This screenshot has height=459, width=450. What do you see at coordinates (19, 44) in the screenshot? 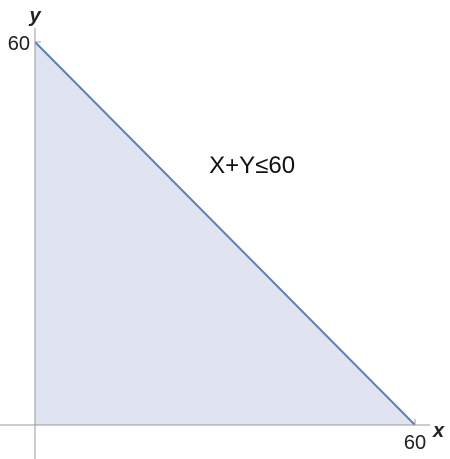
I see `y-tick-label: 60` at bounding box center [19, 44].